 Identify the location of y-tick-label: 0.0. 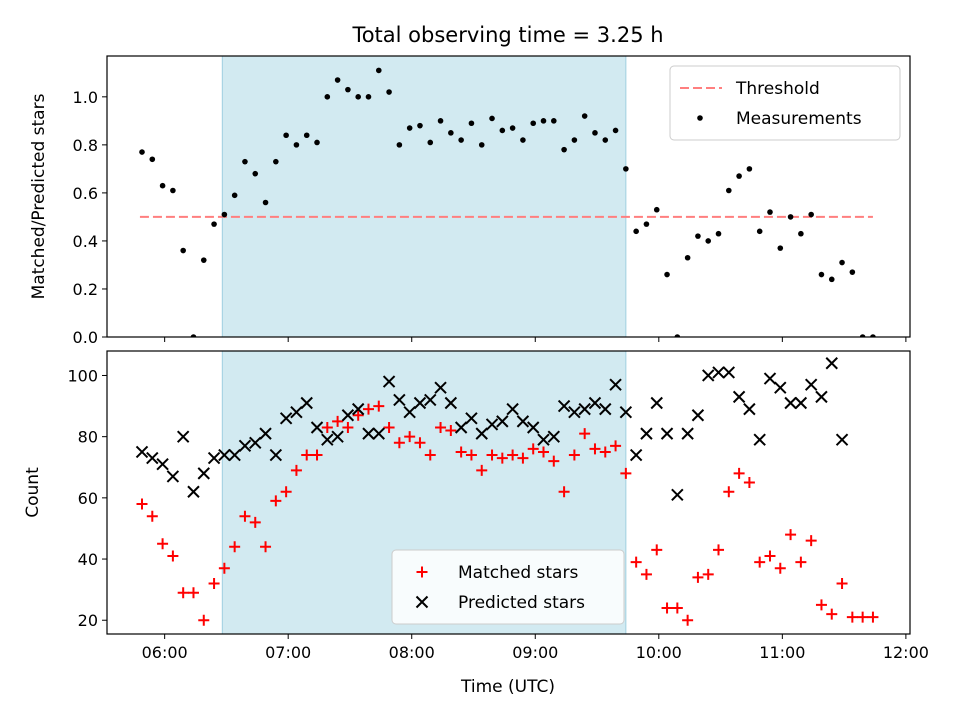
(85, 337).